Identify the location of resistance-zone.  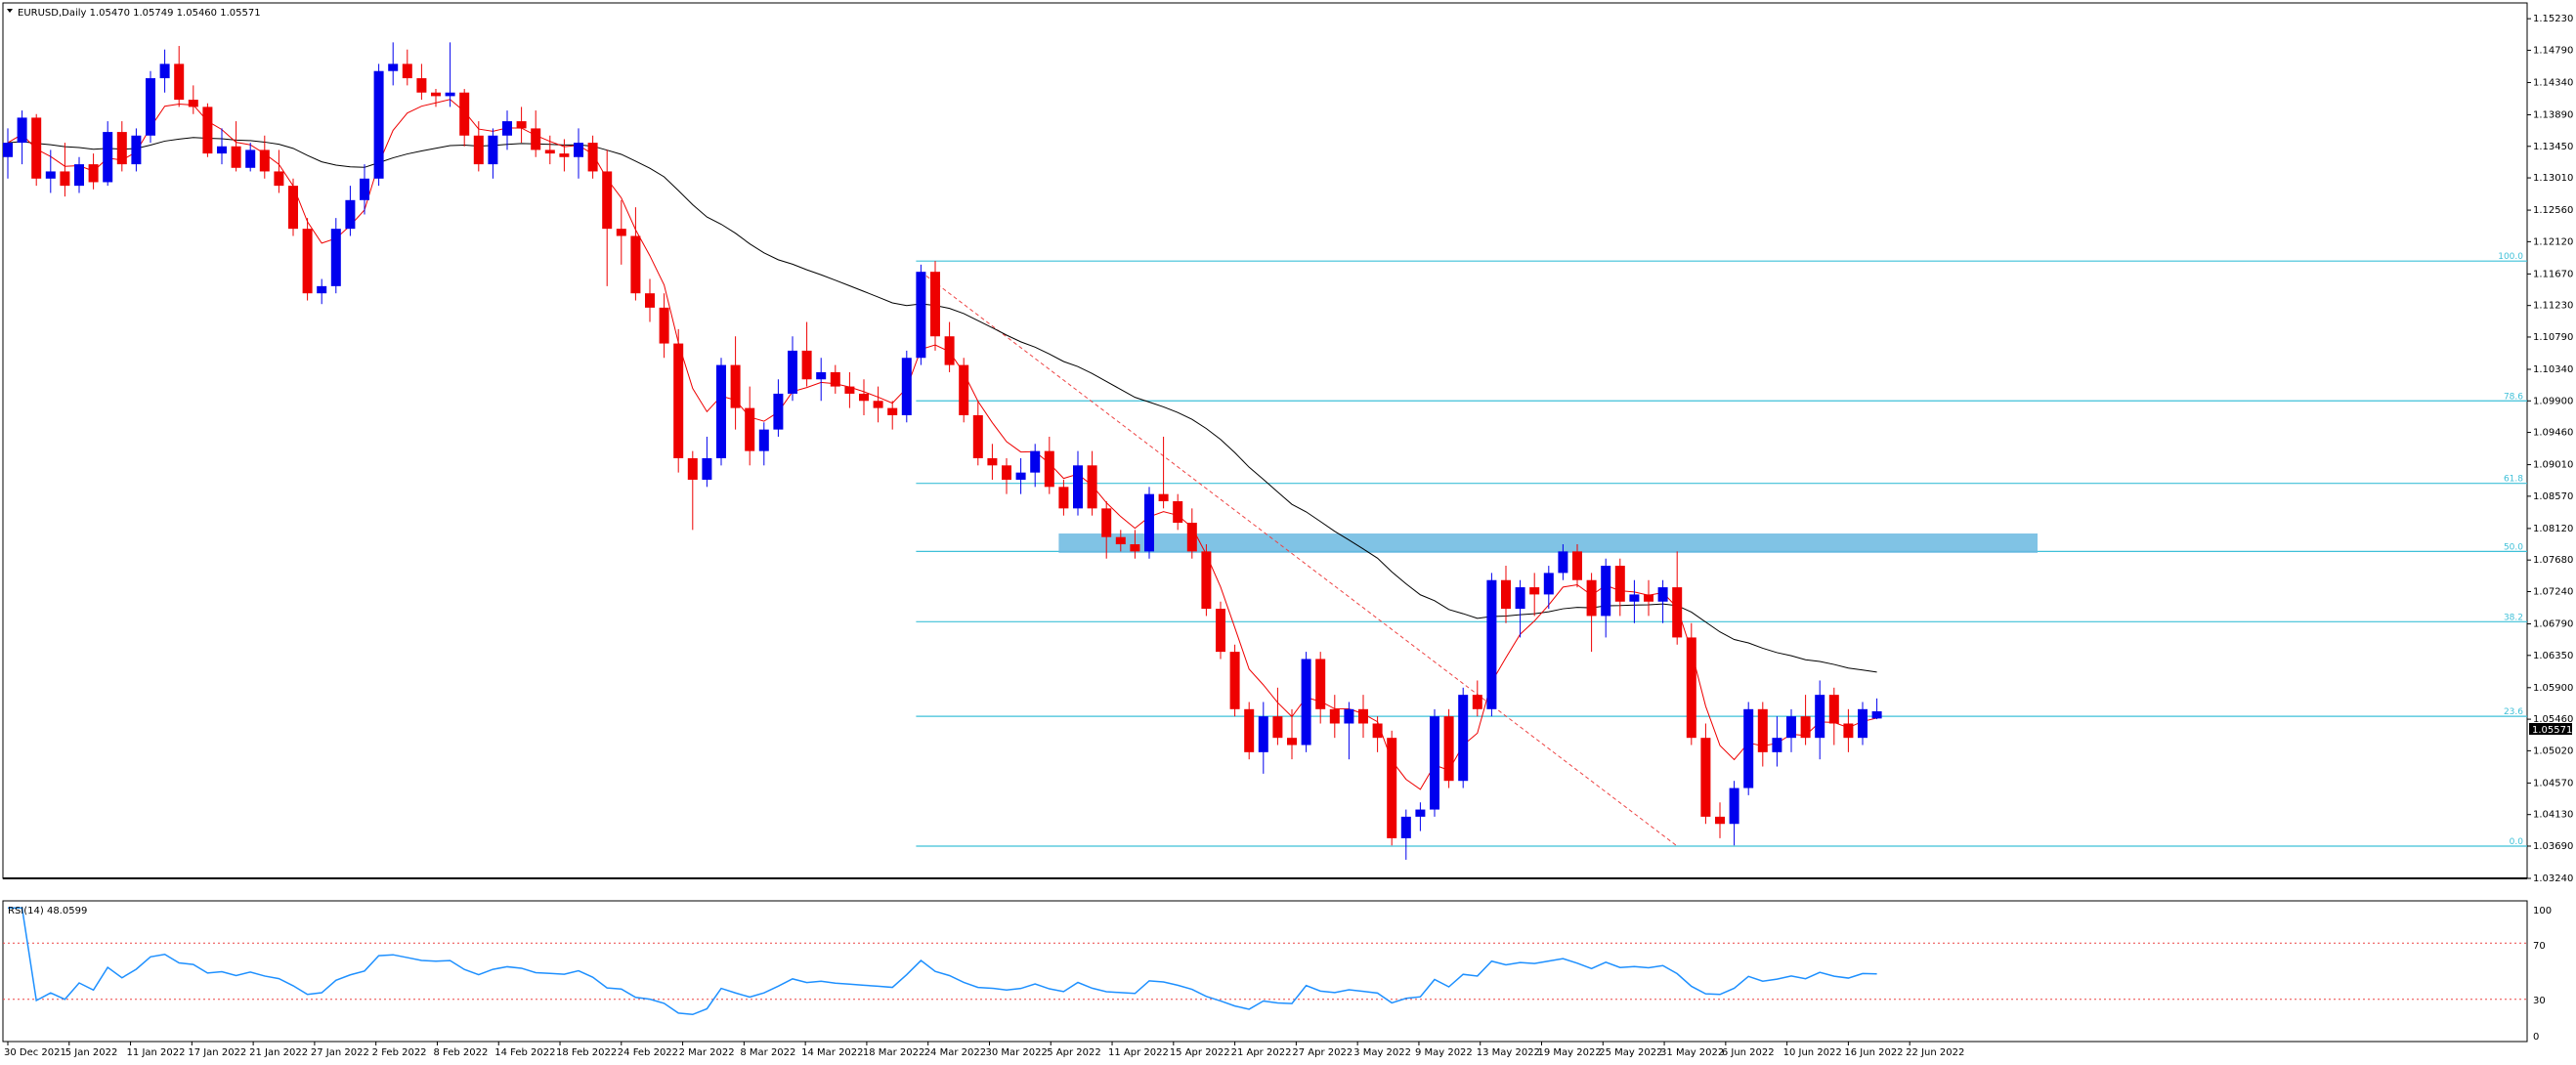
(1548, 543).